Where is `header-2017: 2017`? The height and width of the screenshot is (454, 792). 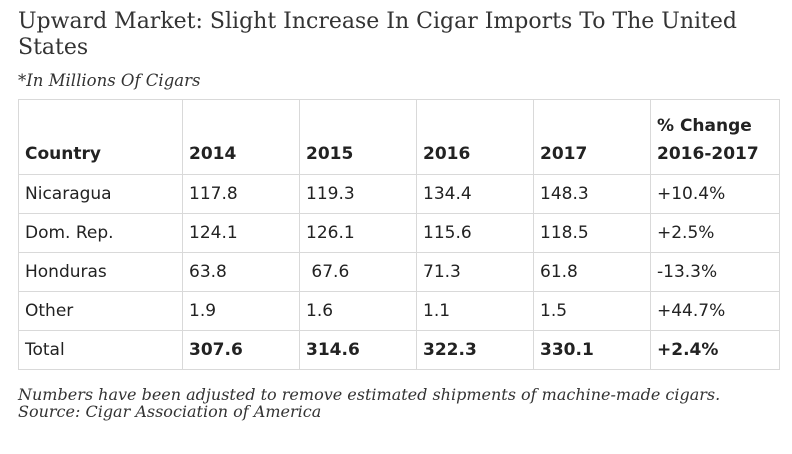 header-2017: 2017 is located at coordinates (592, 137).